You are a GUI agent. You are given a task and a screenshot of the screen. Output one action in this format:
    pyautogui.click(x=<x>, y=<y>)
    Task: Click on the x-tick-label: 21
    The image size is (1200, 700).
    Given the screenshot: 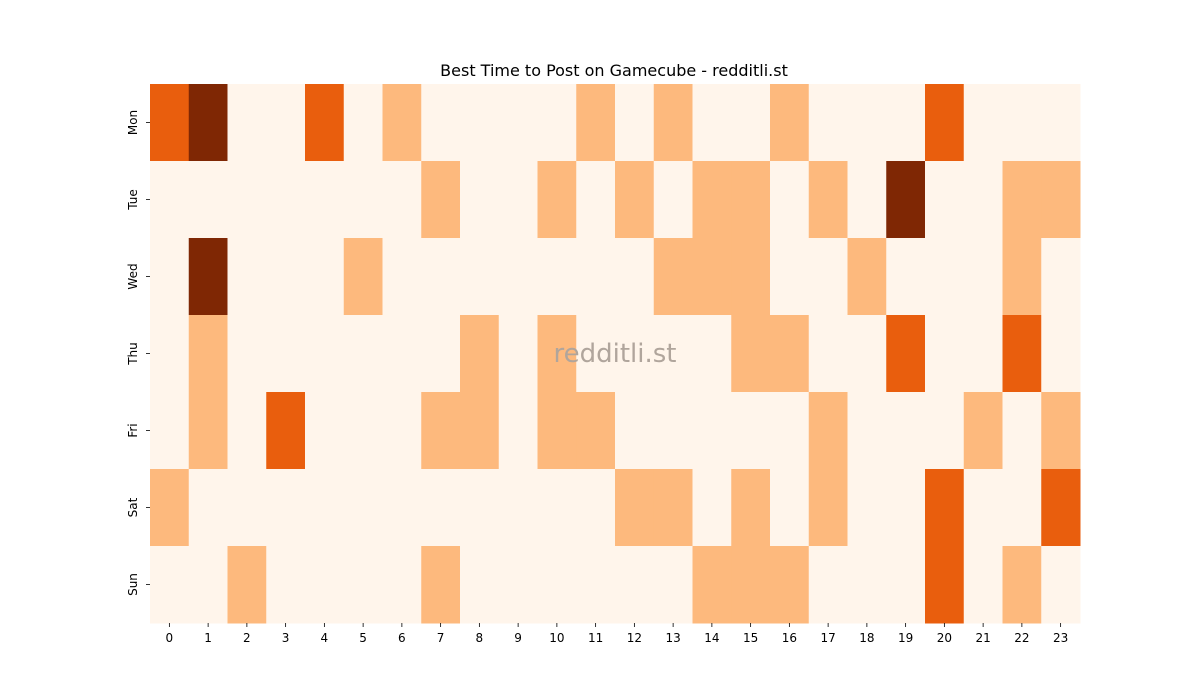 What is the action you would take?
    pyautogui.click(x=982, y=638)
    